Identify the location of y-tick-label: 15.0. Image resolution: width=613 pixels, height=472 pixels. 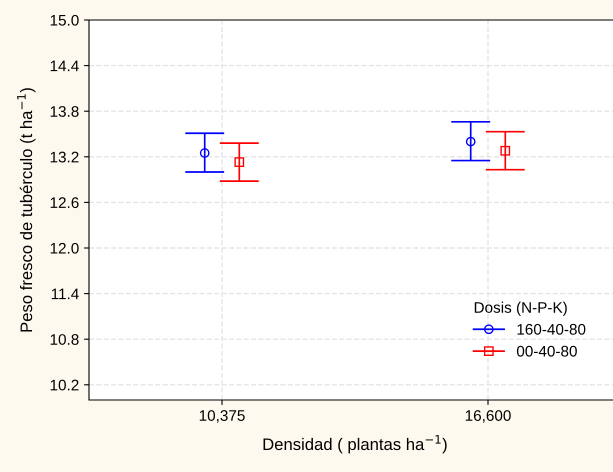
(64, 20).